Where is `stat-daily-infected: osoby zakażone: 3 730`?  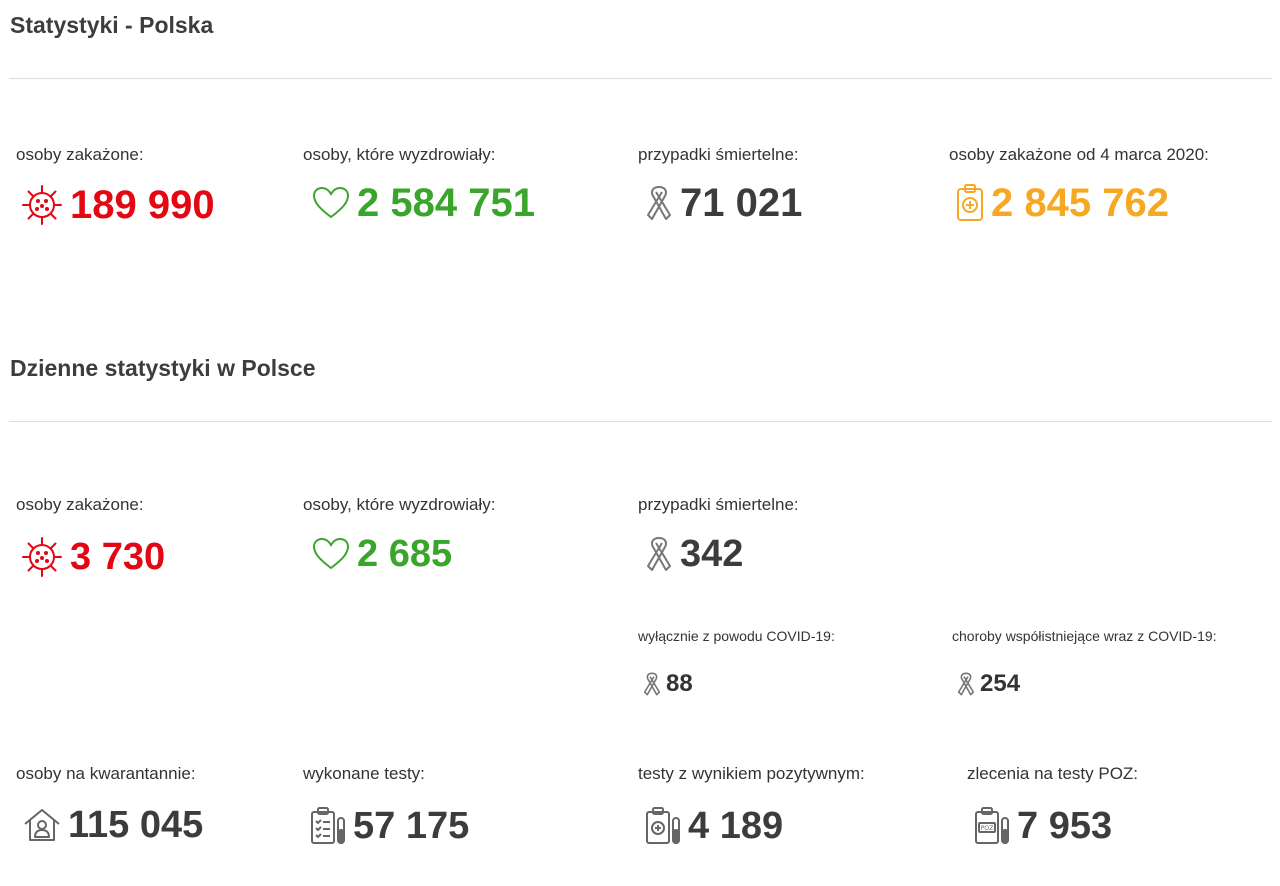 stat-daily-infected: osoby zakażone: 3 730 is located at coordinates (90, 537).